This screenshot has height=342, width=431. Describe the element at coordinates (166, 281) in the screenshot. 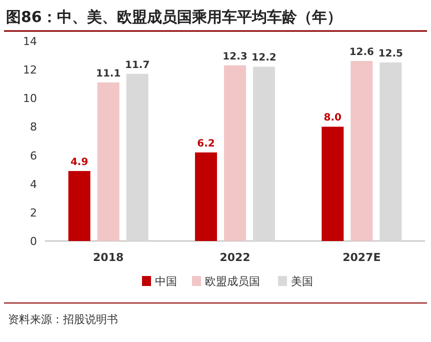

I see `legend-label: 中国` at that location.